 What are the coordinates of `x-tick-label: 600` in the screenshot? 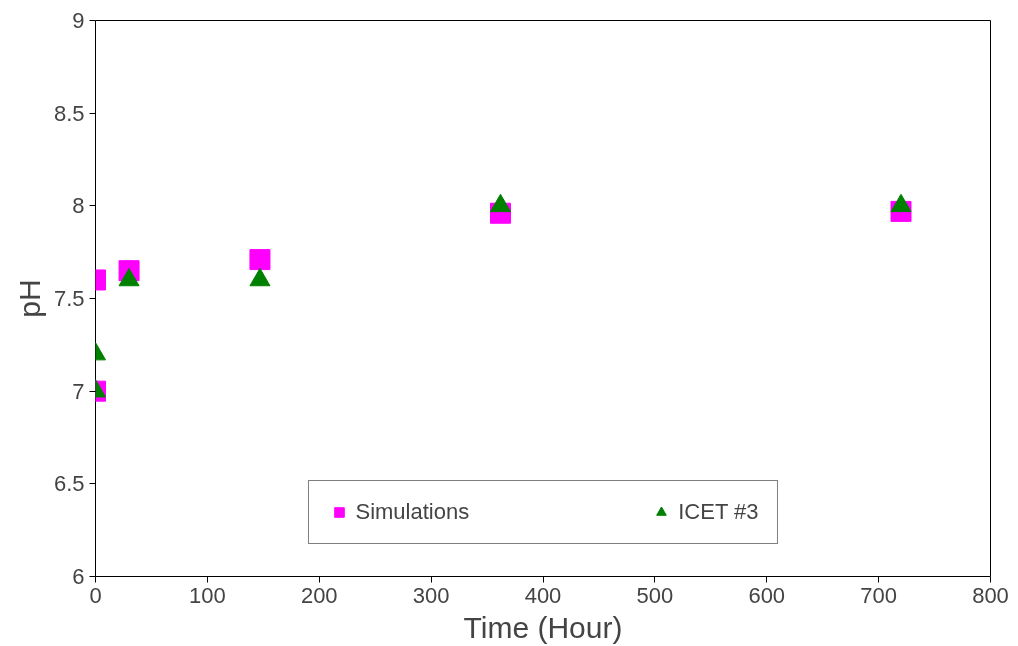 It's located at (767, 595).